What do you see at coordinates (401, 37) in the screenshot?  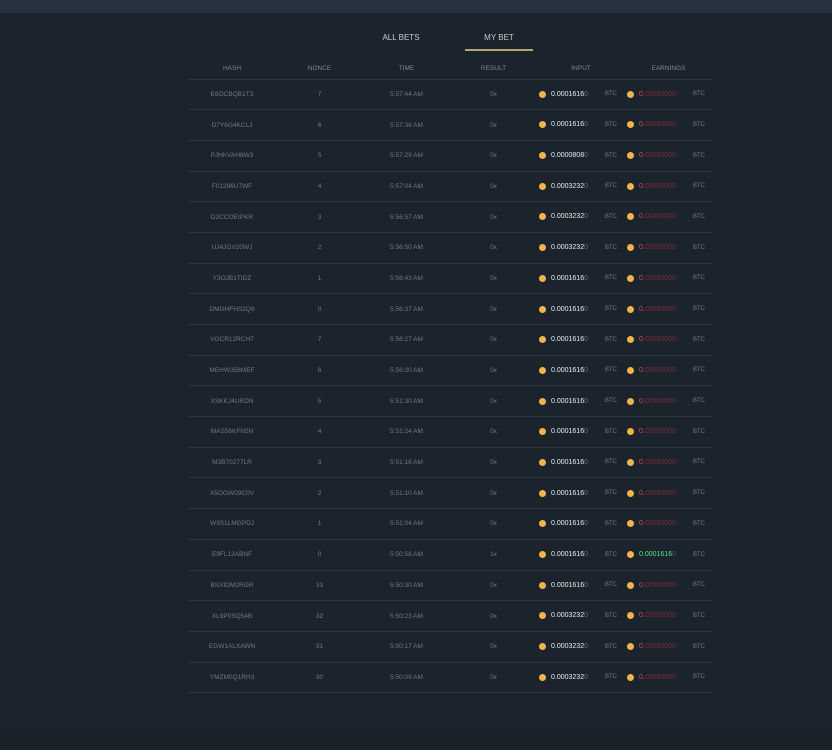 I see `tab-all-bets: ALL BETS` at bounding box center [401, 37].